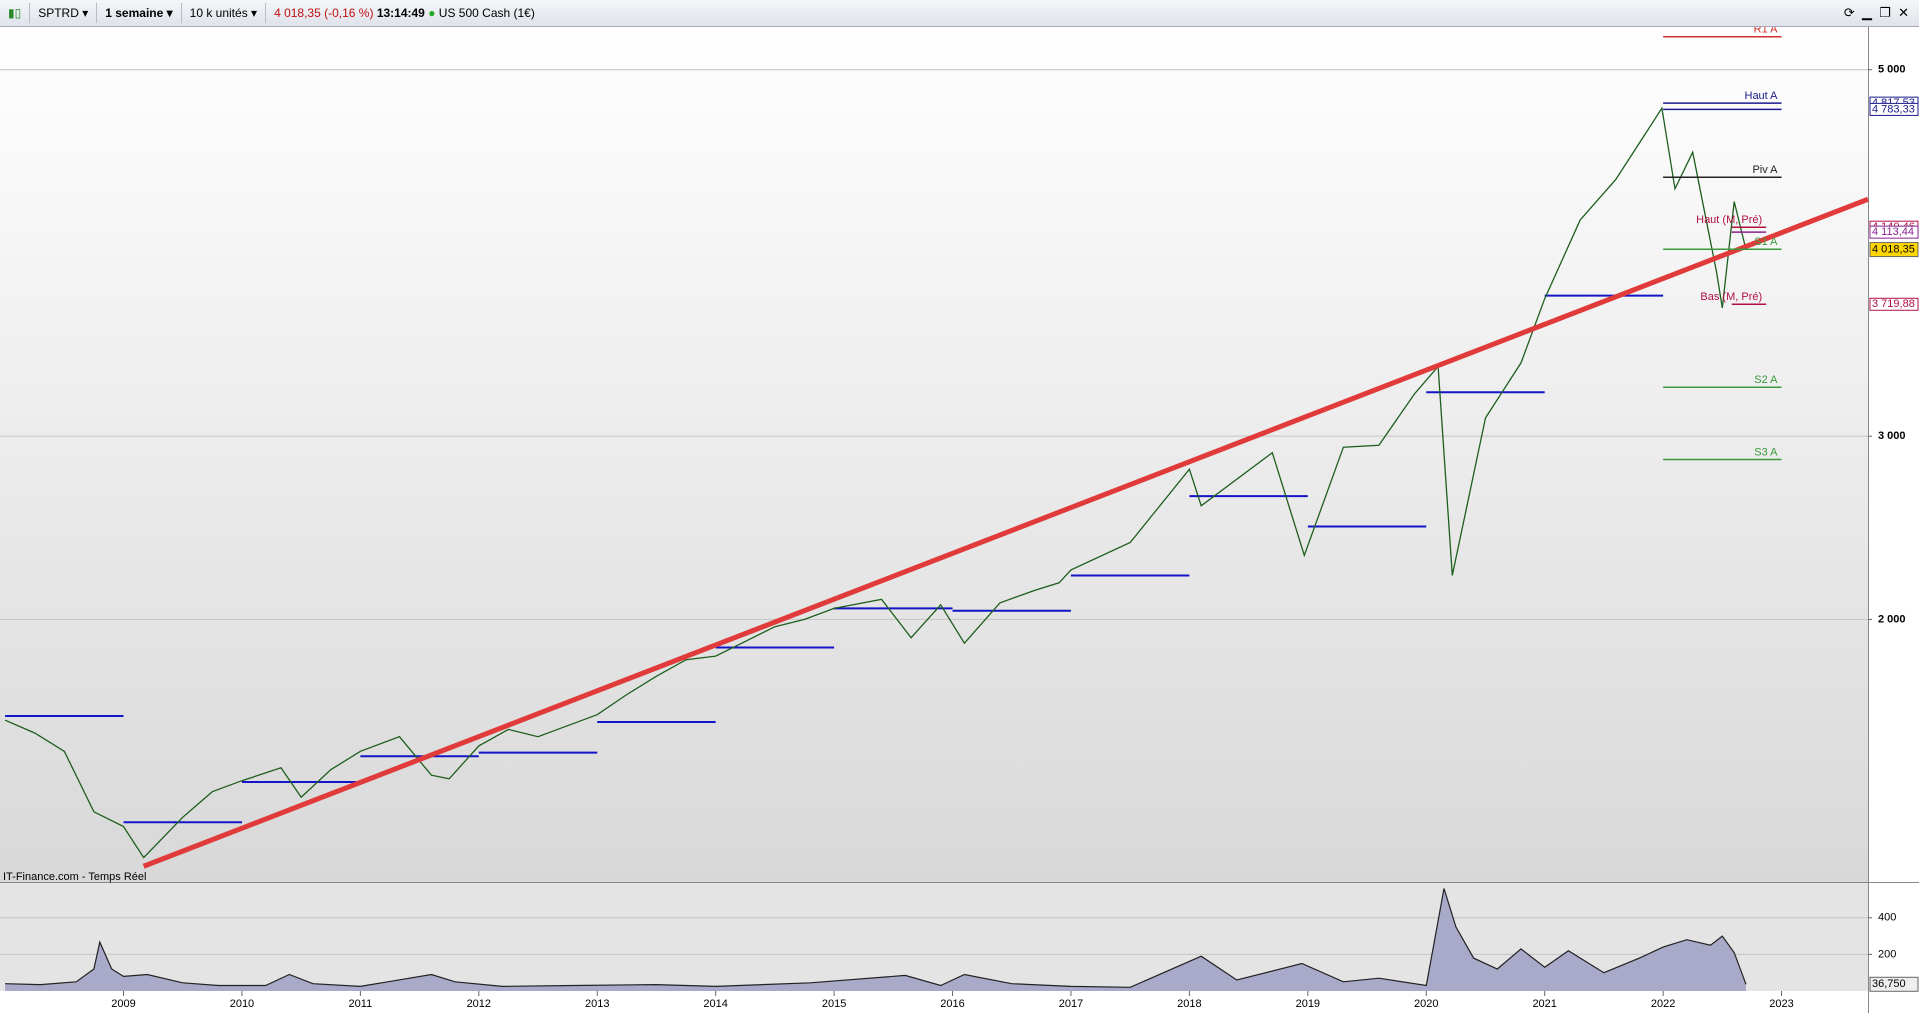 Image resolution: width=1919 pixels, height=1013 pixels. Describe the element at coordinates (1892, 70) in the screenshot. I see `y-tick-label: 5 000` at that location.